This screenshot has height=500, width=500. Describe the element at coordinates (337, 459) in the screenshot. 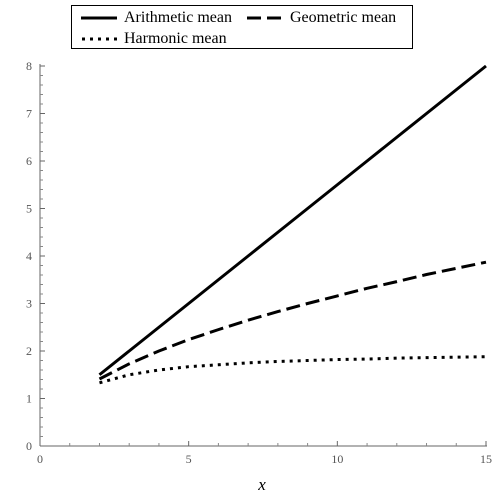

I see `x-tick-label: 10` at that location.